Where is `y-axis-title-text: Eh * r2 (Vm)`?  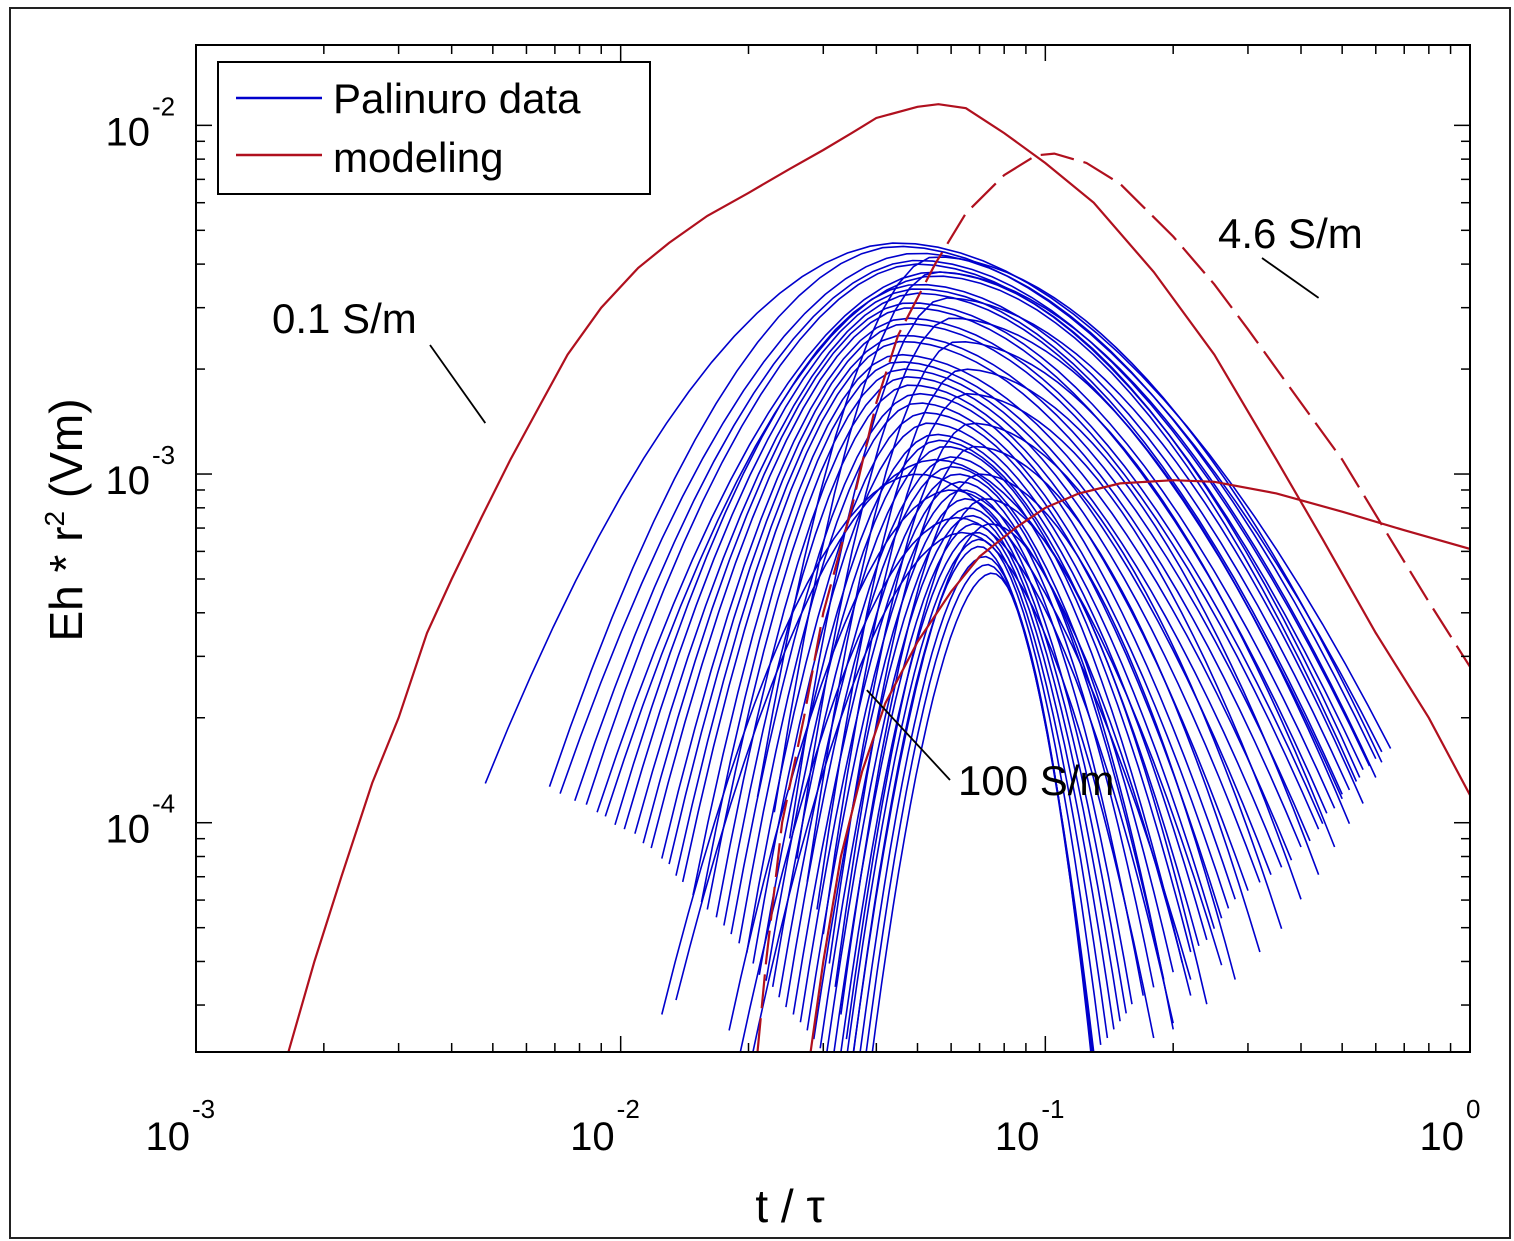
y-axis-title-text: Eh * r2 (Vm) is located at coordinates (65, 519).